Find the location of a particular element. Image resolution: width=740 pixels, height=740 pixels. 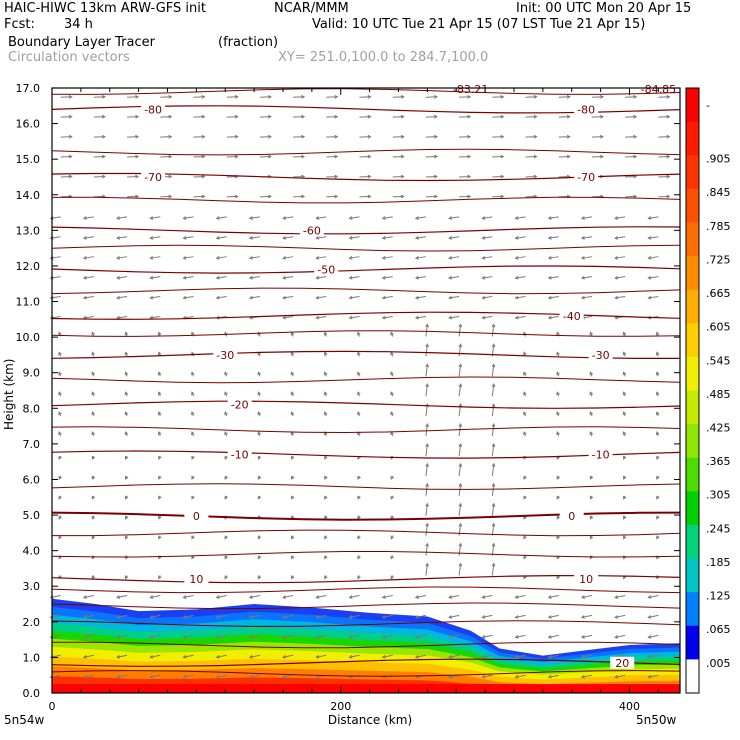

temperature-contour is located at coordinates (366, 248).